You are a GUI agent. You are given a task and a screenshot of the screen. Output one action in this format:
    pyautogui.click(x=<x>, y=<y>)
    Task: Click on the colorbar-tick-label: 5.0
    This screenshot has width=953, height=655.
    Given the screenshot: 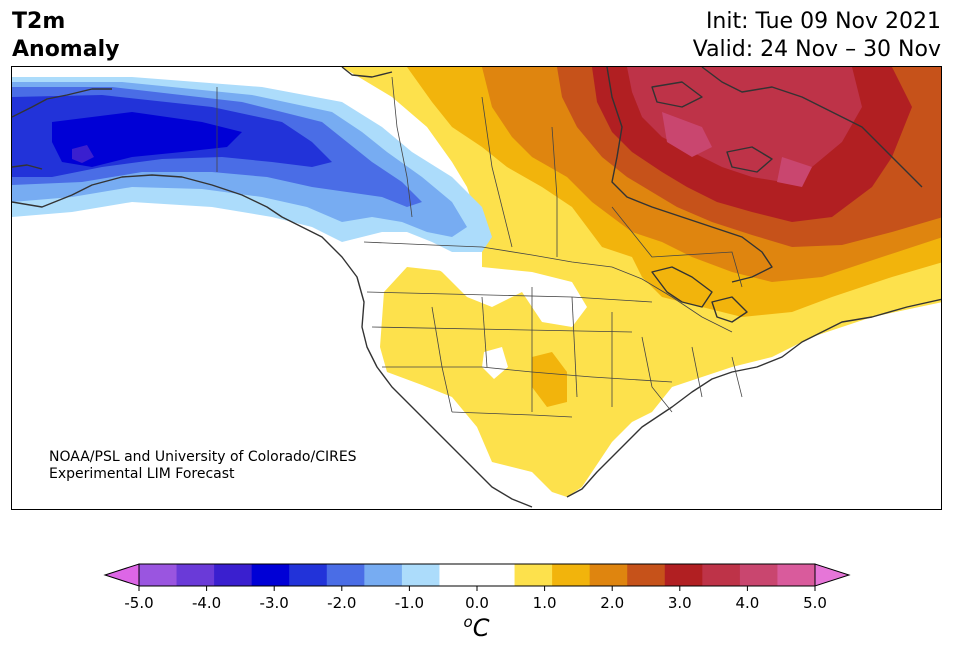 What is the action you would take?
    pyautogui.click(x=815, y=603)
    